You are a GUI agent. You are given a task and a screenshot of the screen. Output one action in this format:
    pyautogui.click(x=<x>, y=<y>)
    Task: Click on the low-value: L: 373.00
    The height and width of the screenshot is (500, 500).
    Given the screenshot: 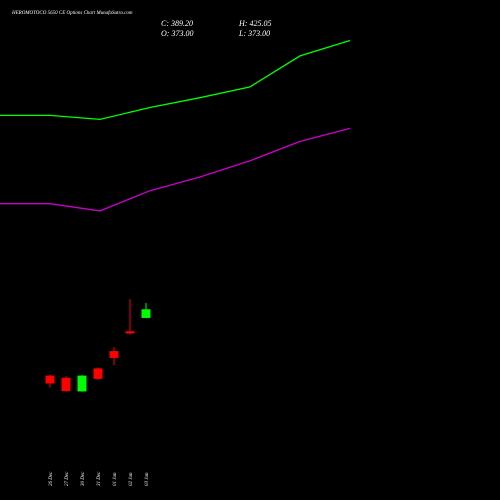 What is the action you would take?
    pyautogui.click(x=255, y=33)
    